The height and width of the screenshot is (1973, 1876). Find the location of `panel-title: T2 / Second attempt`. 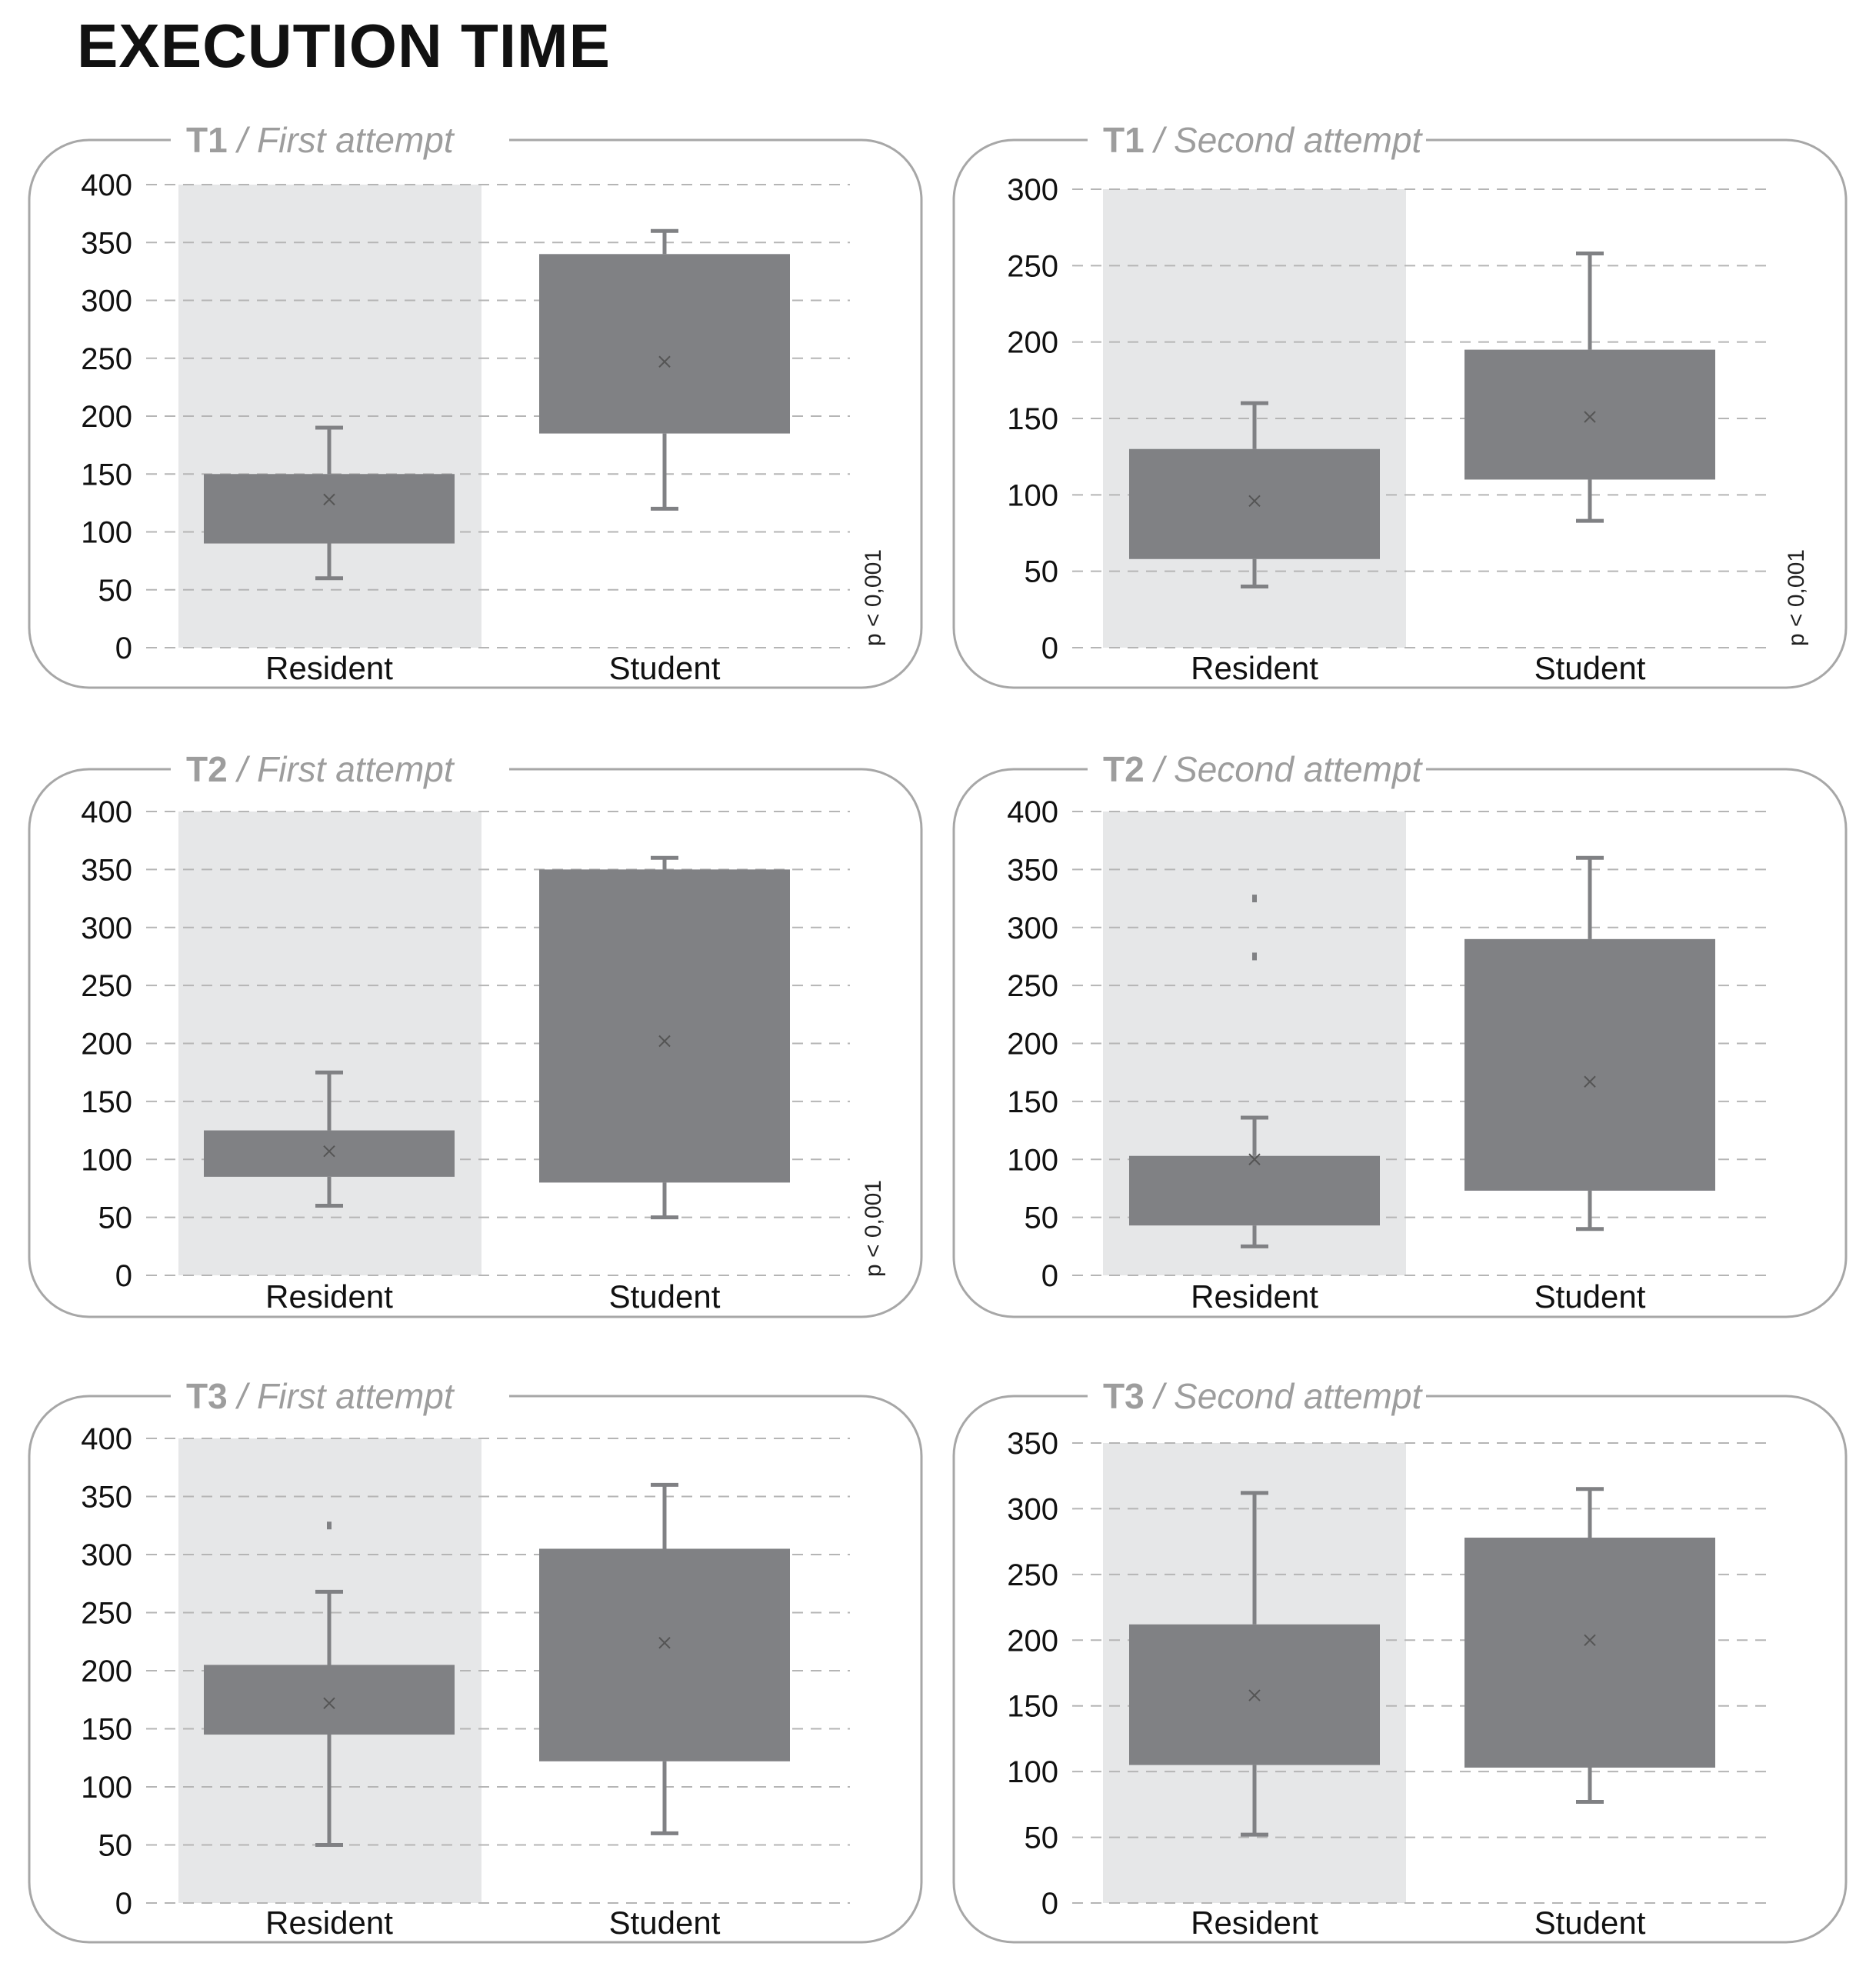

panel-title: T2 / Second attempt is located at coordinates (1263, 769).